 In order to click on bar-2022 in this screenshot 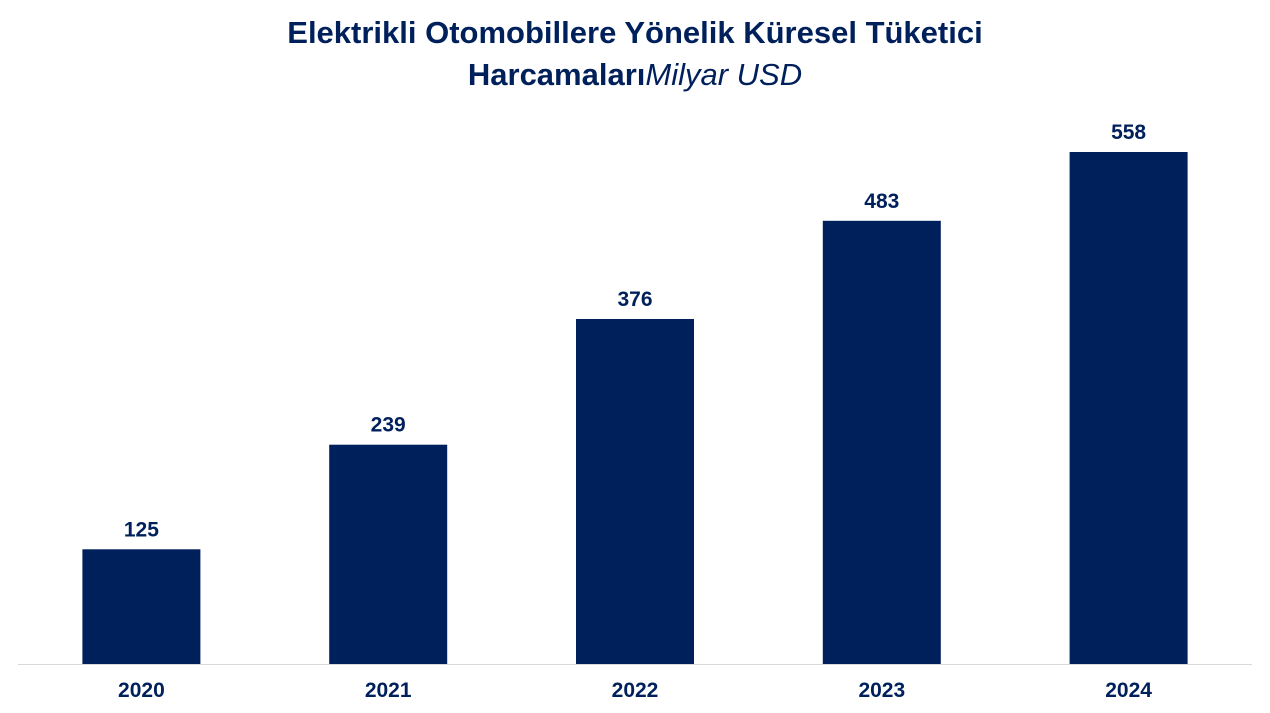, I will do `click(635, 491)`.